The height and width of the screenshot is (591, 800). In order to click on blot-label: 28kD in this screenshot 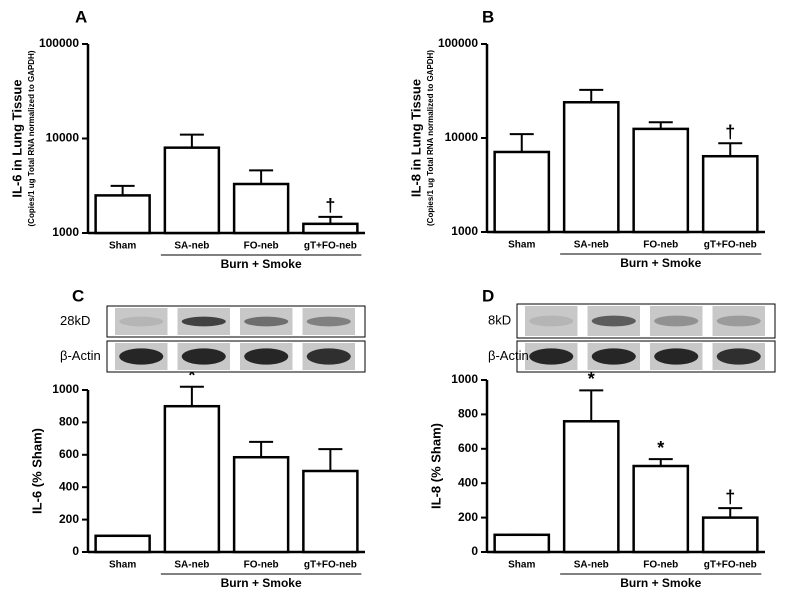, I will do `click(75, 320)`.